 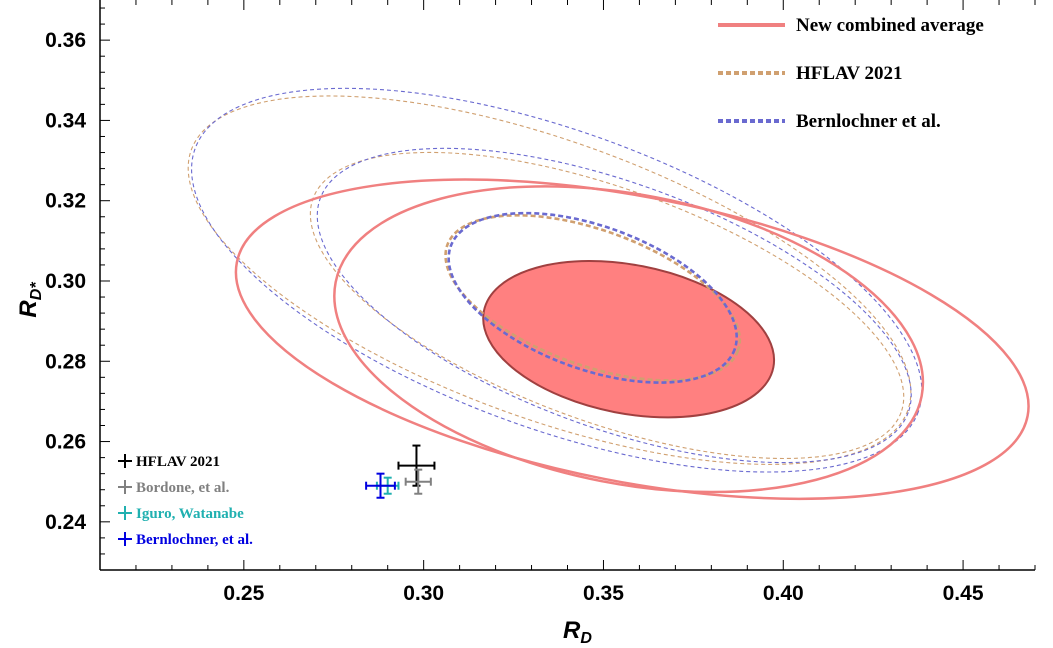 I want to click on legend-label: HFLAV 2021, so click(x=849, y=73).